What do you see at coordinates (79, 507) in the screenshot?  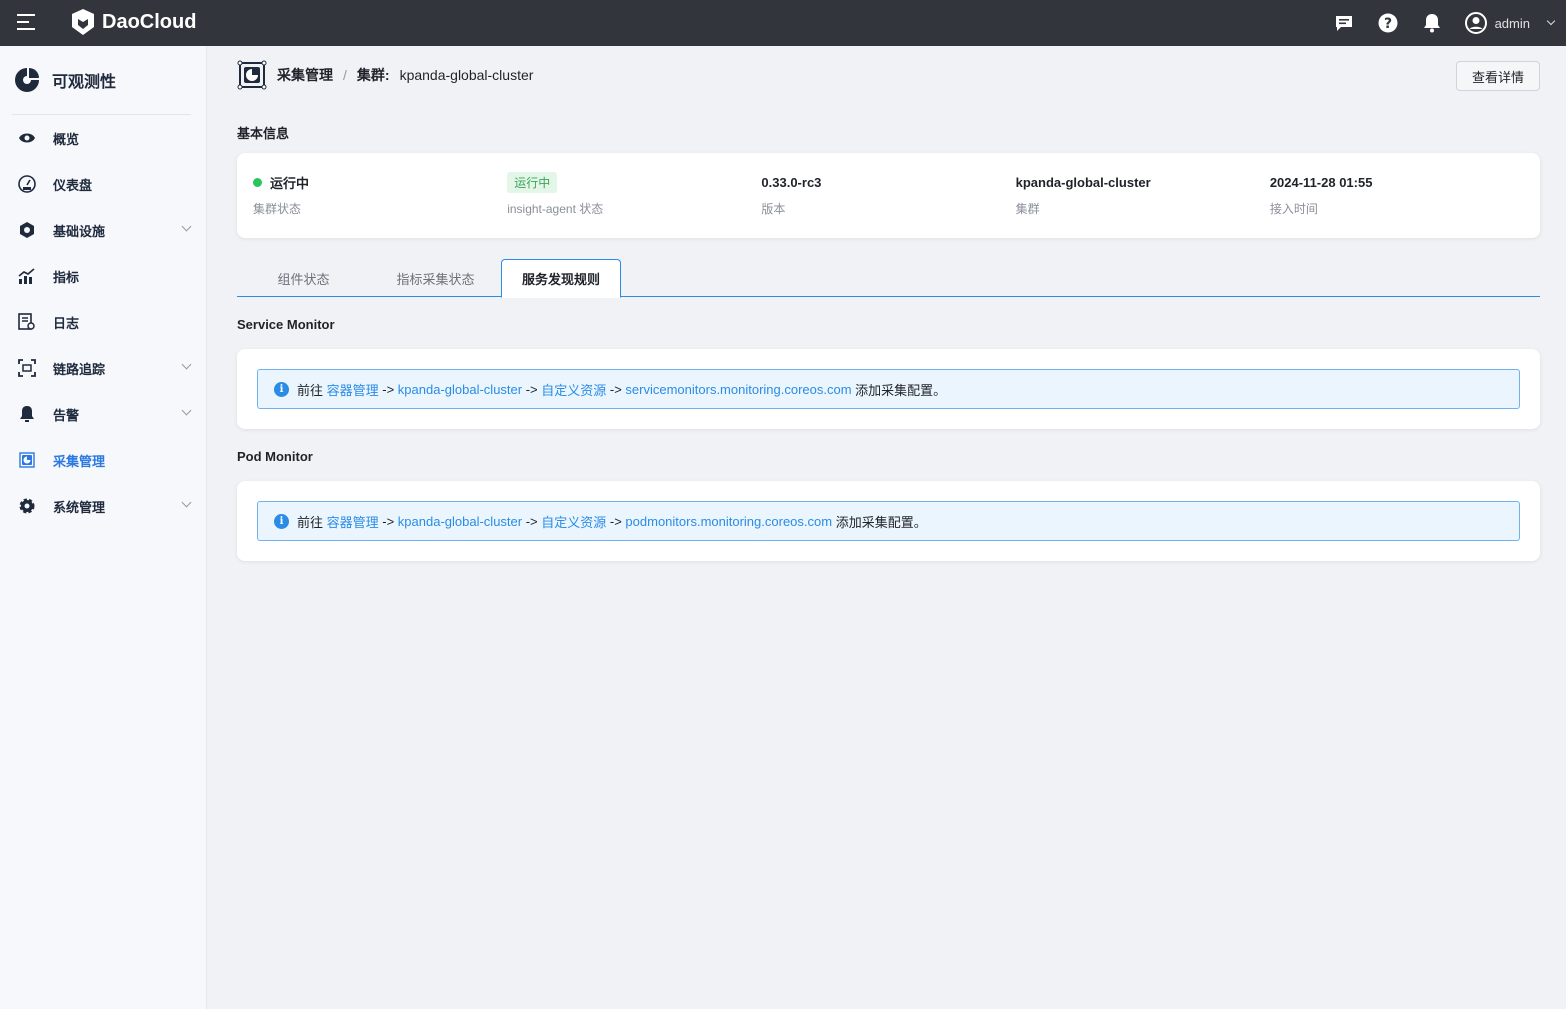 I see `sidebar-item-label: 系统管理` at bounding box center [79, 507].